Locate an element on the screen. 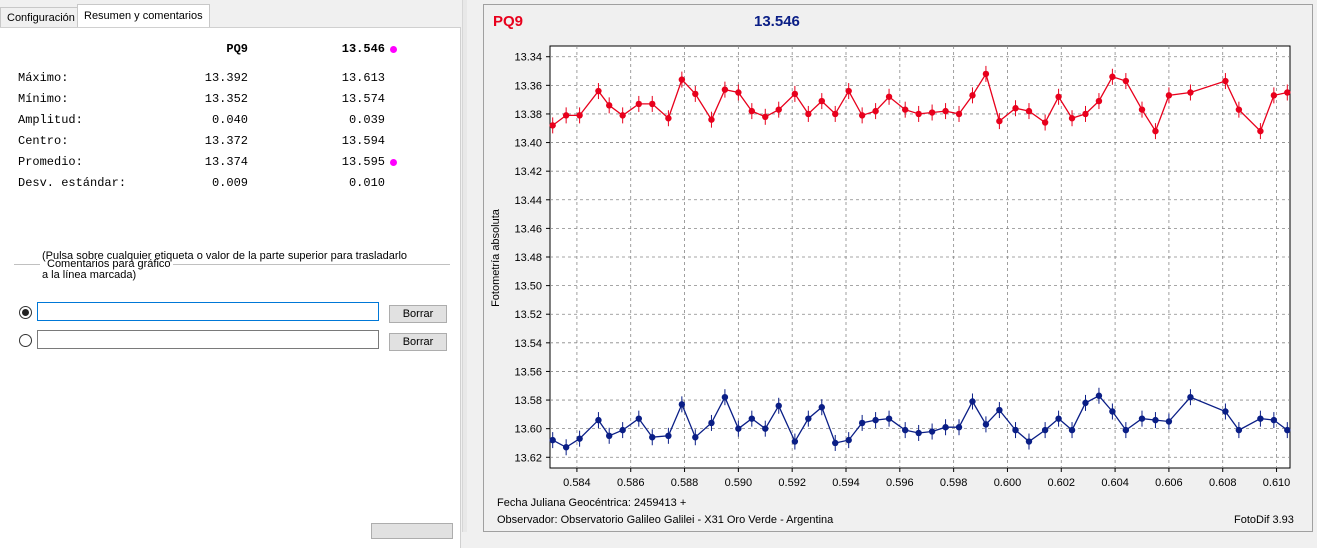 This screenshot has width=1317, height=548. section-divider is located at coordinates (311, 264).